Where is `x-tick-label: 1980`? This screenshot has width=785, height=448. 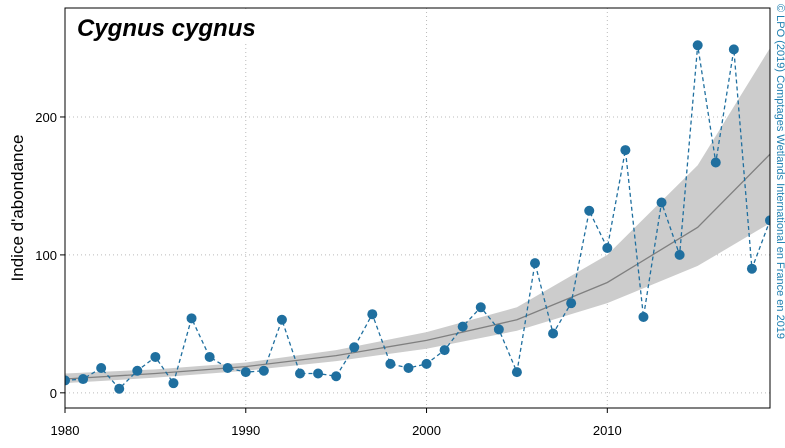
x-tick-label: 1980 is located at coordinates (65, 430).